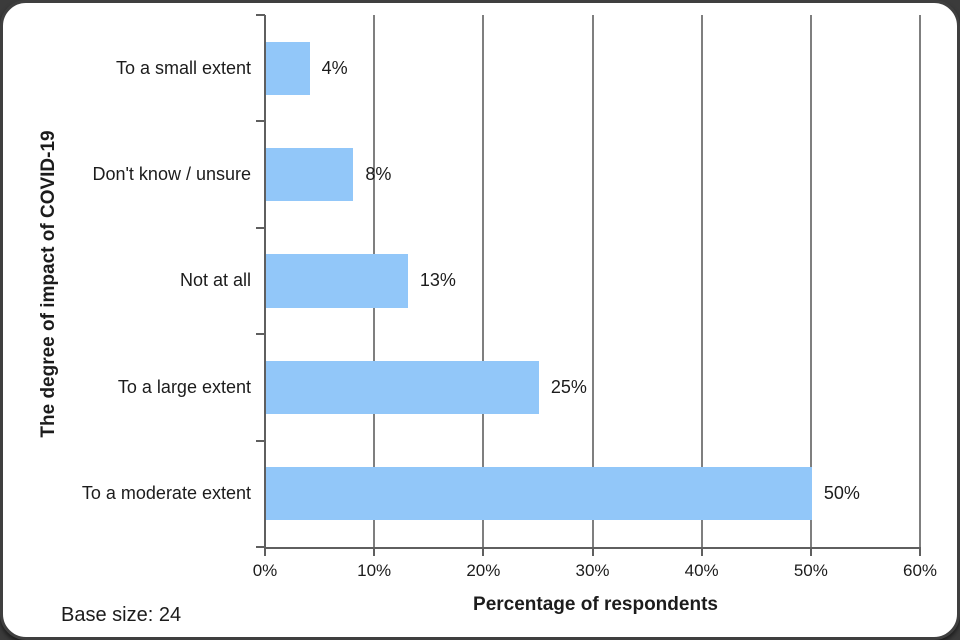 Image resolution: width=960 pixels, height=640 pixels. Describe the element at coordinates (265, 282) in the screenshot. I see `y-axis-line` at that location.